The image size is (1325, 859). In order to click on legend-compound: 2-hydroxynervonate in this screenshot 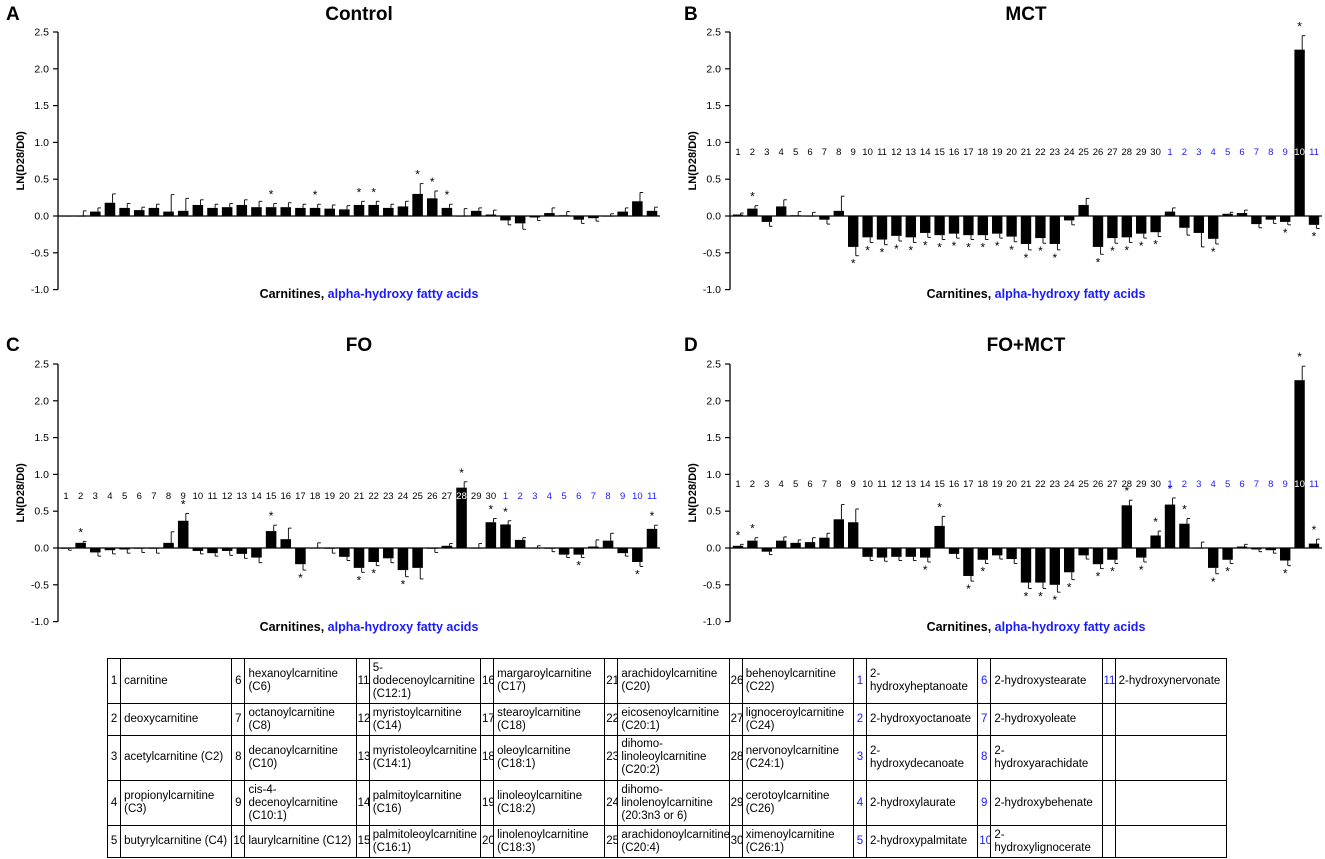, I will do `click(1171, 681)`.